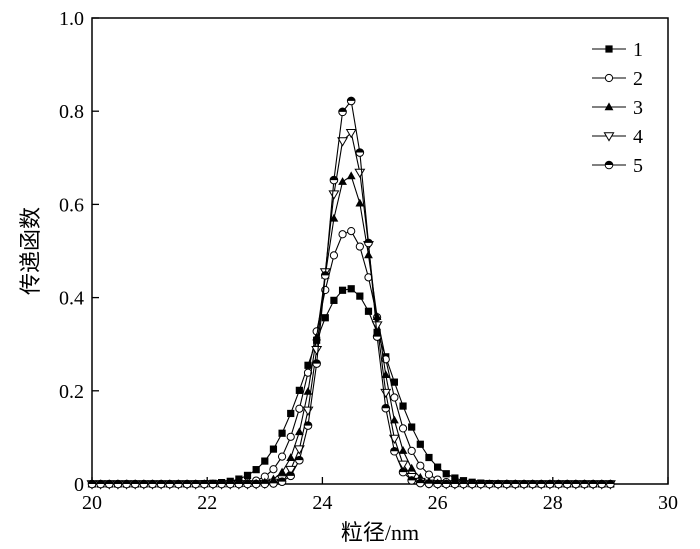 The height and width of the screenshot is (549, 700). I want to click on y-axis-label: 传递函数, so click(30, 251).